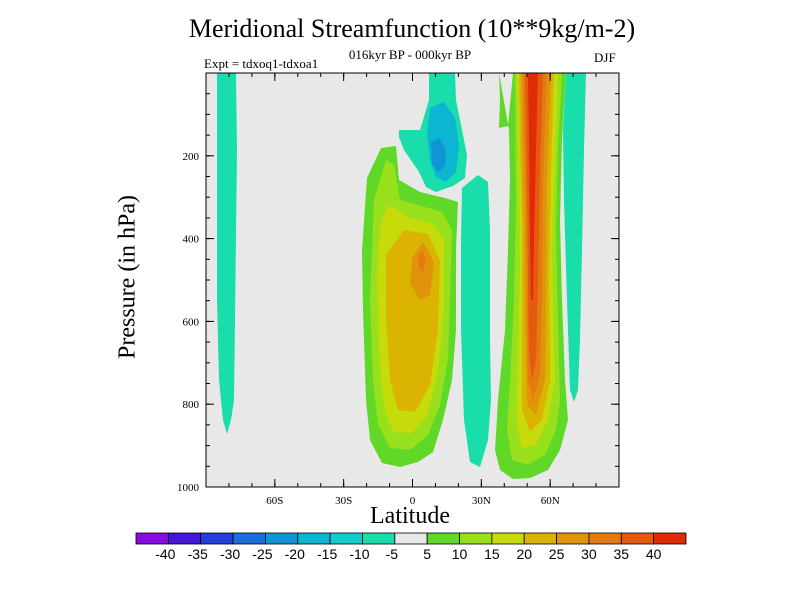  I want to click on x-tick-label: 60S, so click(274, 501).